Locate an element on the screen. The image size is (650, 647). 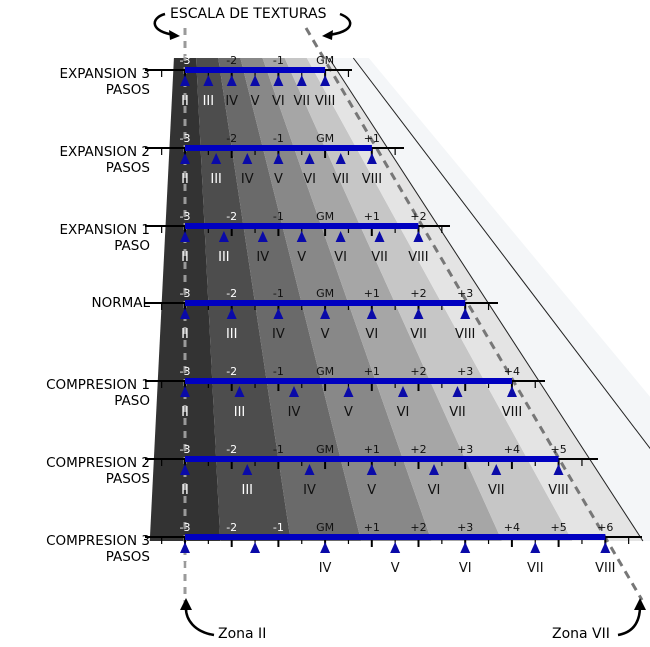
arrow-zona-vii-icon is located at coordinates (629, 621).